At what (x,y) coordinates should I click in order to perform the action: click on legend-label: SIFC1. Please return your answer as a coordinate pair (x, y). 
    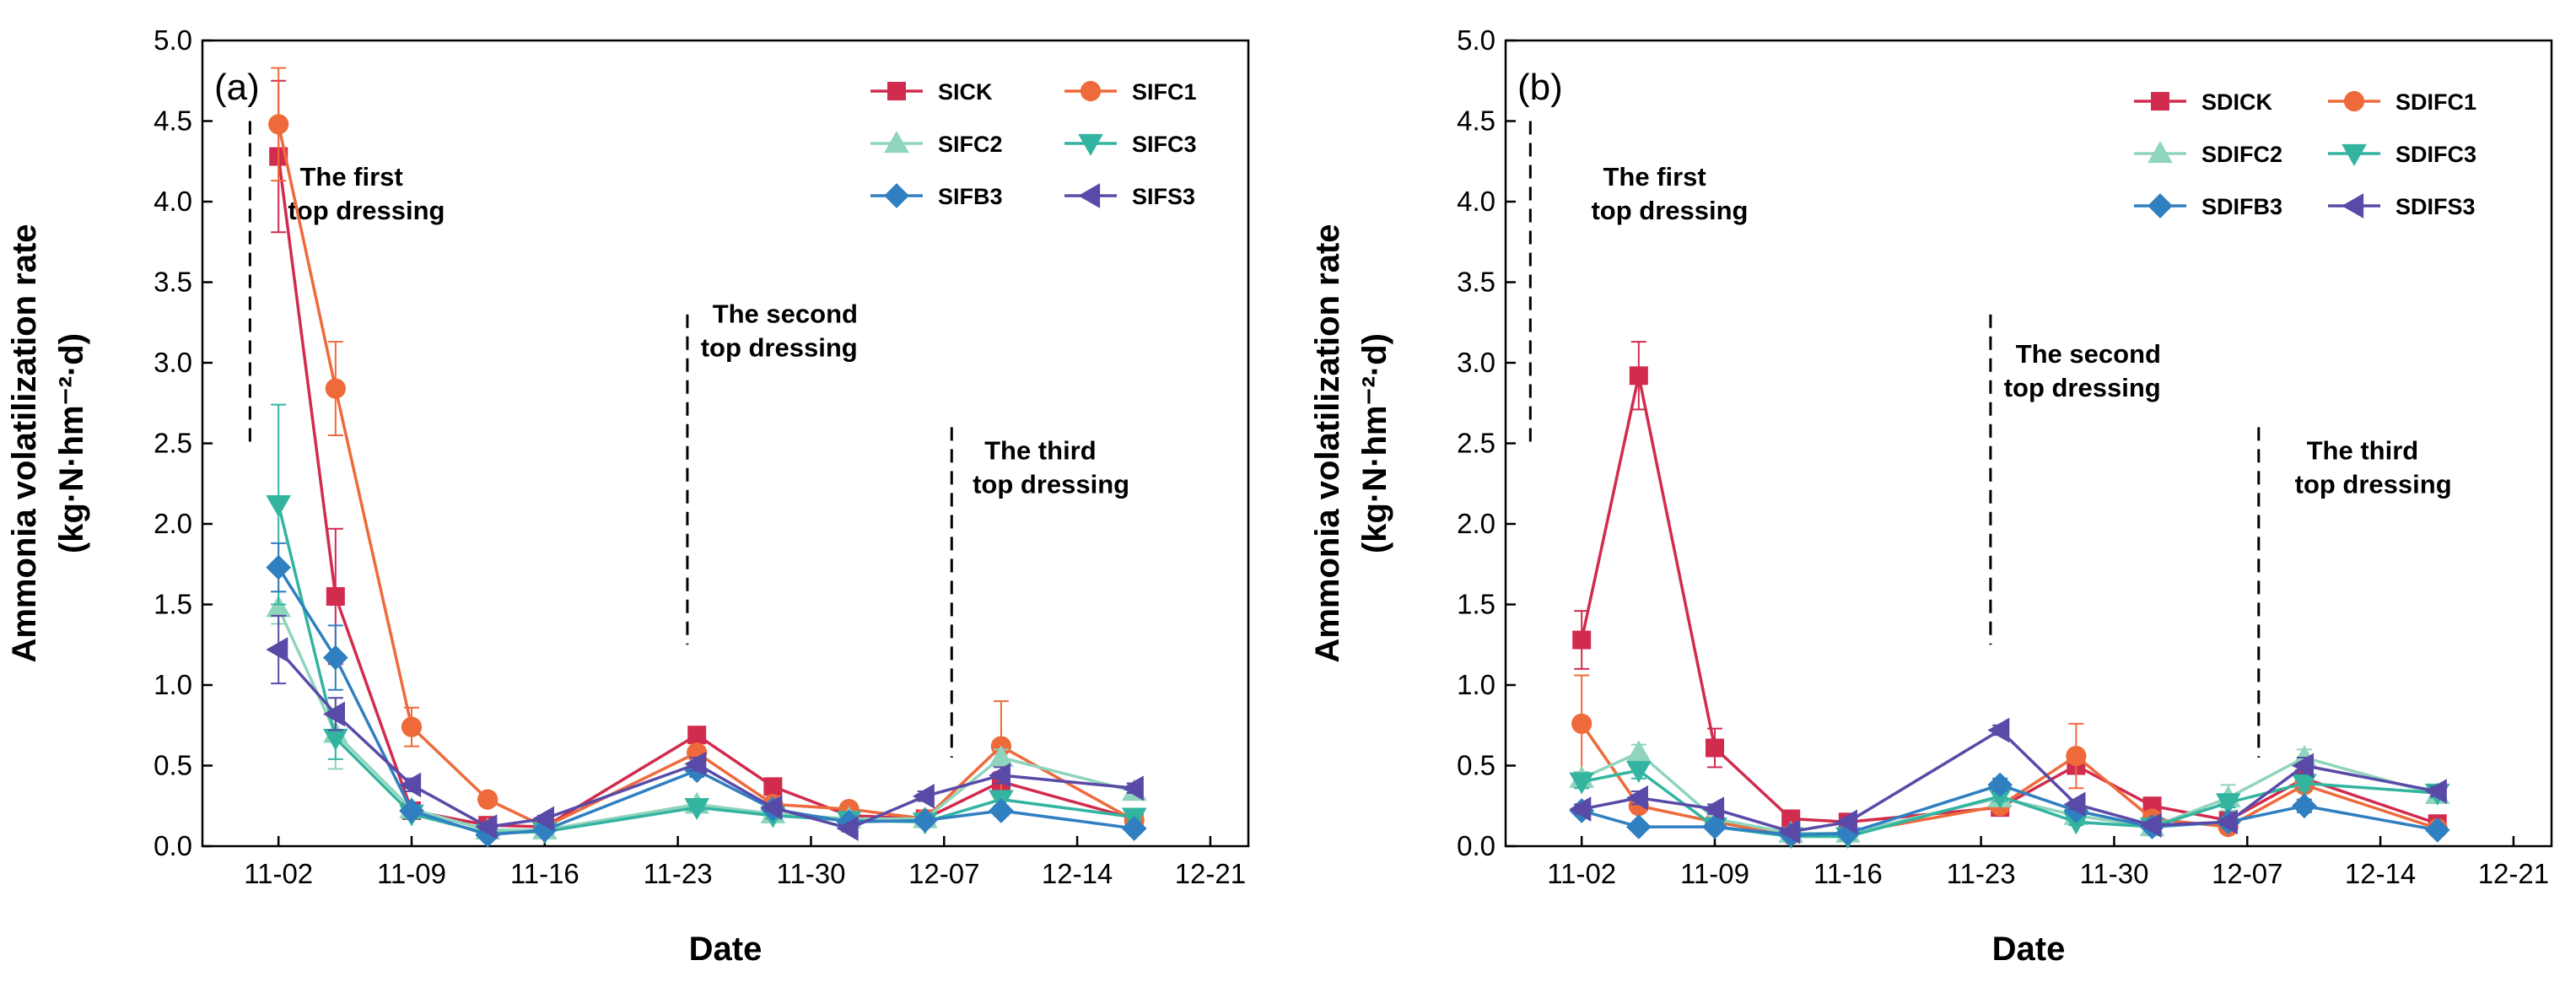
    Looking at the image, I should click on (1164, 92).